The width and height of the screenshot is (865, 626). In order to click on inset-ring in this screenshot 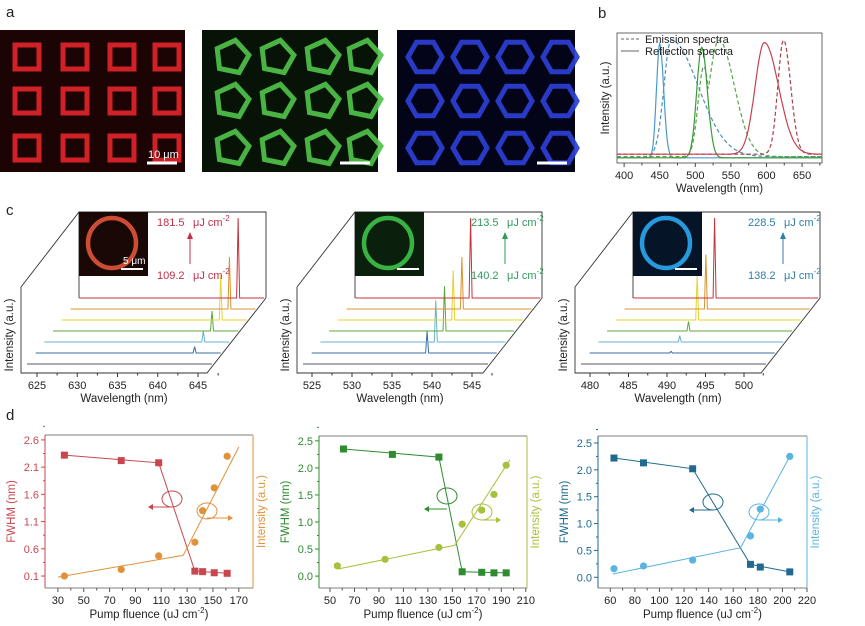, I will do `click(112, 243)`.